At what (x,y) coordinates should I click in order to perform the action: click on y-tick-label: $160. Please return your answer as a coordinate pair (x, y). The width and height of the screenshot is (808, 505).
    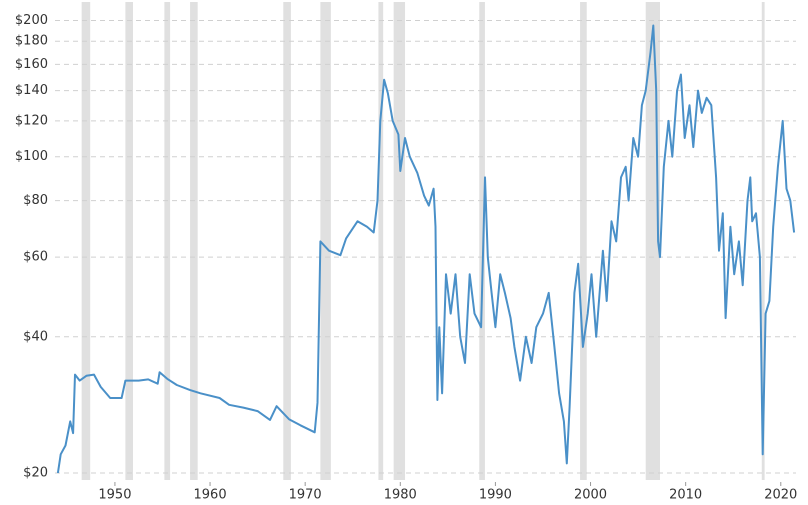
    Looking at the image, I should click on (31, 64).